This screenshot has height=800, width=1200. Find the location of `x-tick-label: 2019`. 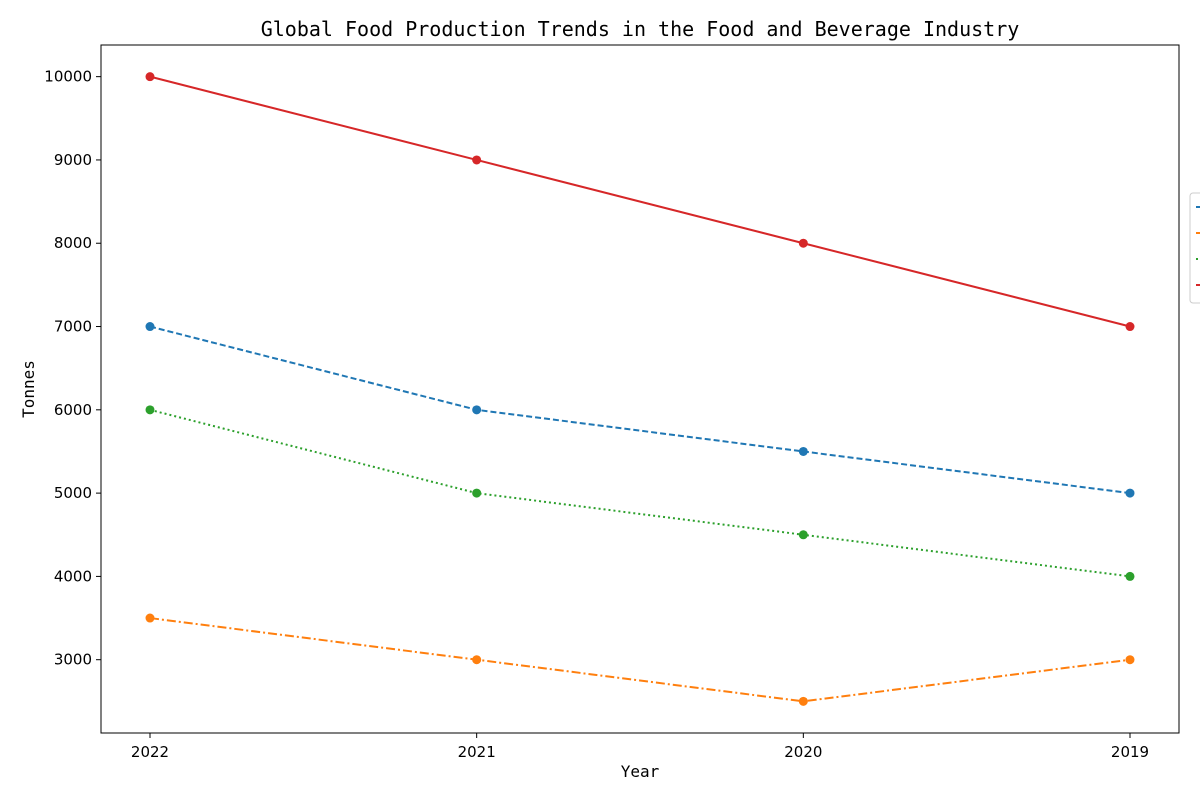

x-tick-label: 2019 is located at coordinates (1130, 752).